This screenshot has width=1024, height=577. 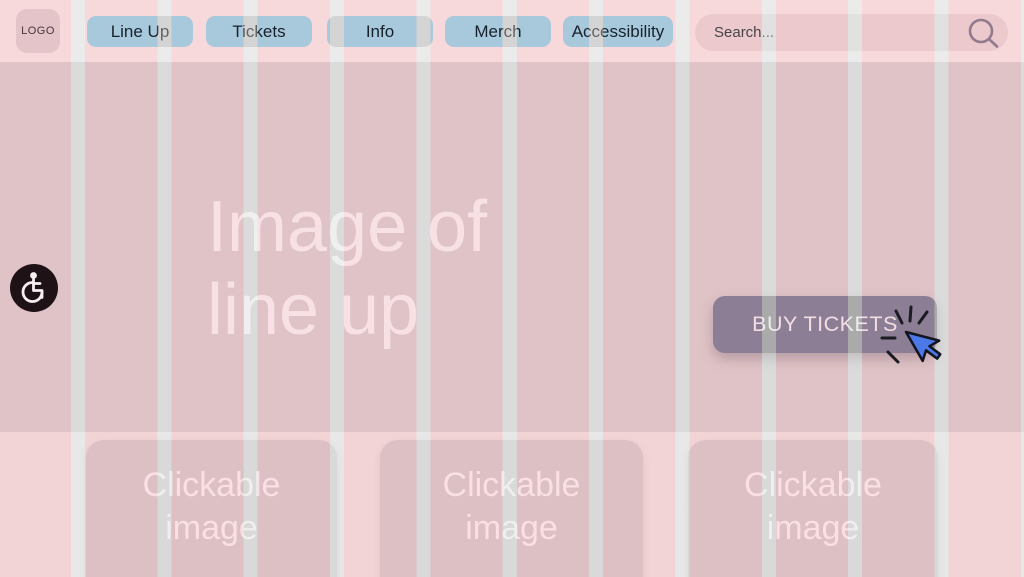 What do you see at coordinates (511, 508) in the screenshot?
I see `clickable-image-card-2: Clickable image` at bounding box center [511, 508].